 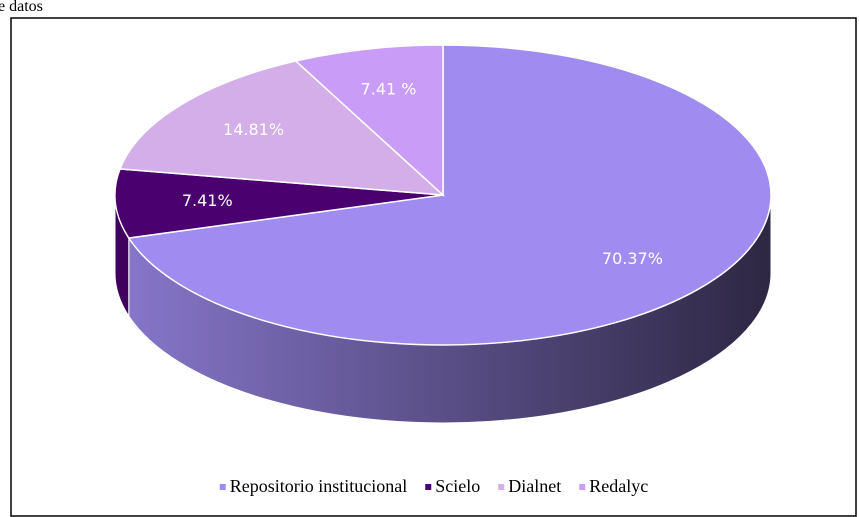 I want to click on data-label: 7.41 %, so click(x=389, y=88).